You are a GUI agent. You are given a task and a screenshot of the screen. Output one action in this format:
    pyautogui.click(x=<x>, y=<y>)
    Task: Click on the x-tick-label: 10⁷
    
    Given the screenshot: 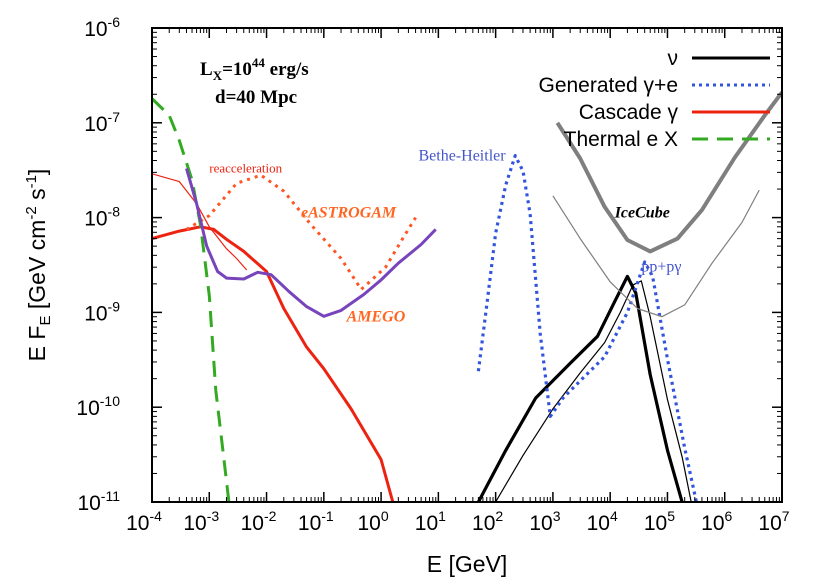 What is the action you would take?
    pyautogui.click(x=773, y=521)
    